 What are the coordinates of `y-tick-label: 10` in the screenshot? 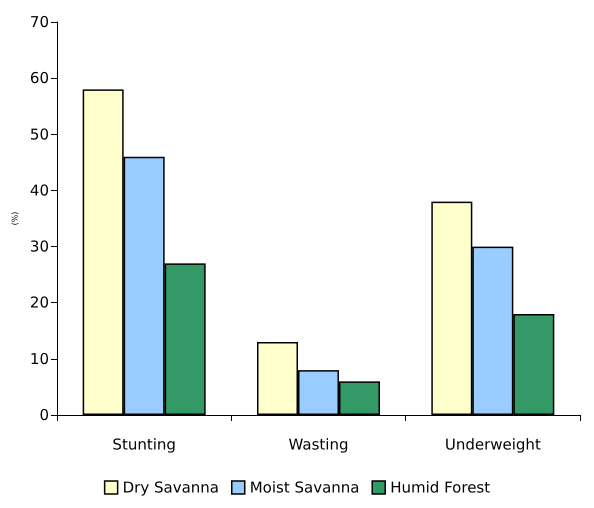 It's located at (39, 359).